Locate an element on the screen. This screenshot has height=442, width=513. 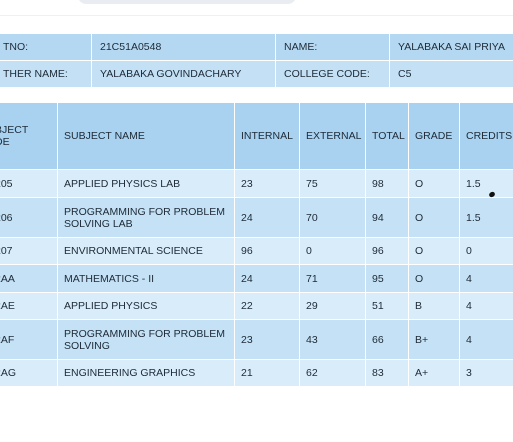
external-marks: 71 is located at coordinates (332, 278).